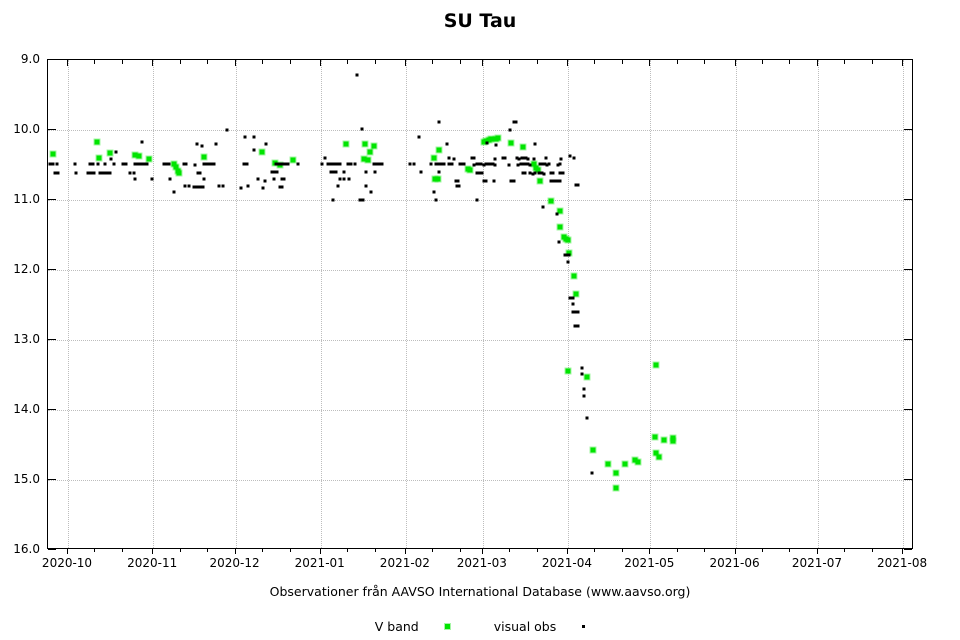  I want to click on x-axis-label: 2020-12, so click(234, 563).